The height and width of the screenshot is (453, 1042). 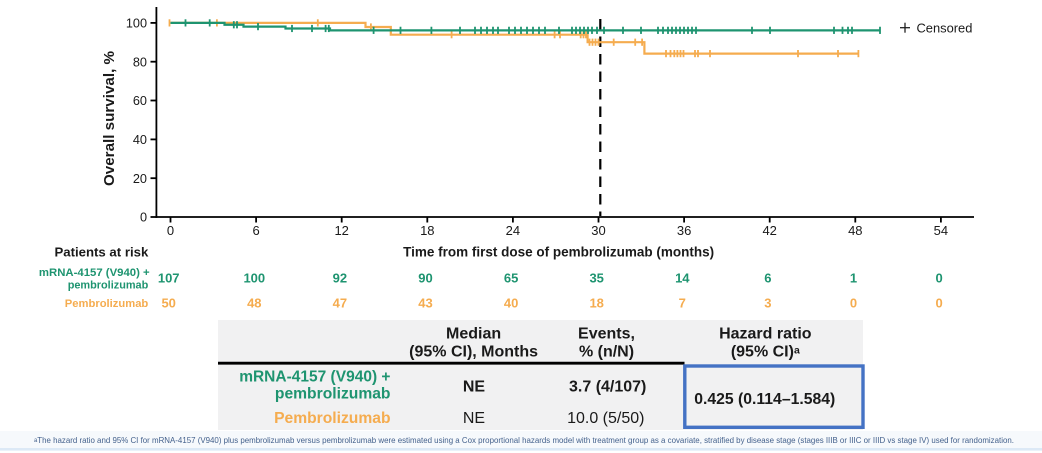 What do you see at coordinates (769, 230) in the screenshot?
I see `svg-text: 42` at bounding box center [769, 230].